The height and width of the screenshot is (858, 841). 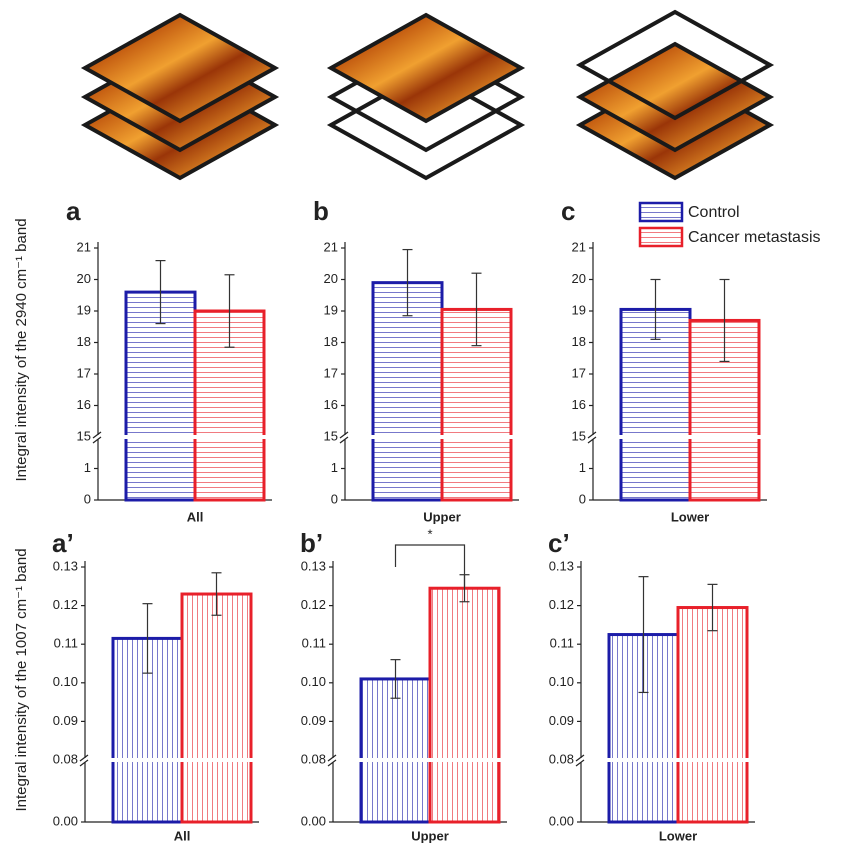 What do you see at coordinates (429, 533) in the screenshot?
I see `significance-label: *` at bounding box center [429, 533].